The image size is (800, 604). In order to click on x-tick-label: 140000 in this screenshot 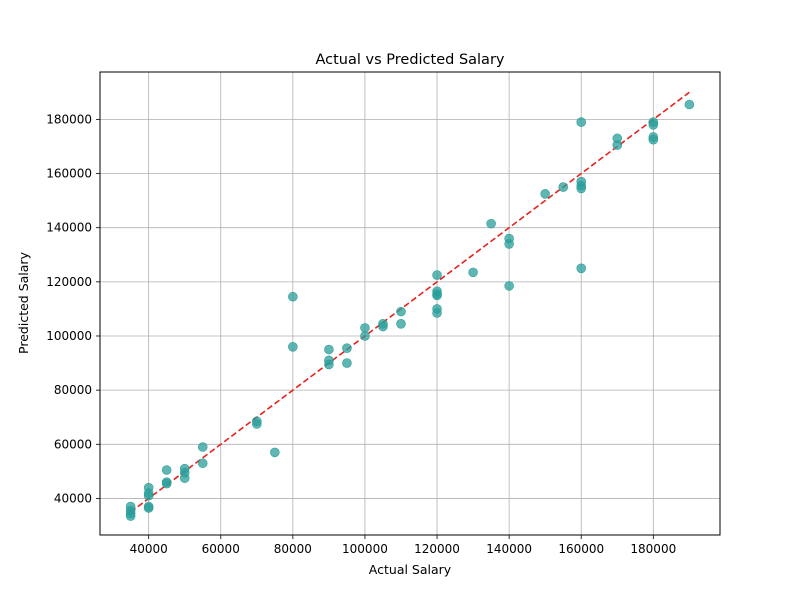, I will do `click(509, 549)`.